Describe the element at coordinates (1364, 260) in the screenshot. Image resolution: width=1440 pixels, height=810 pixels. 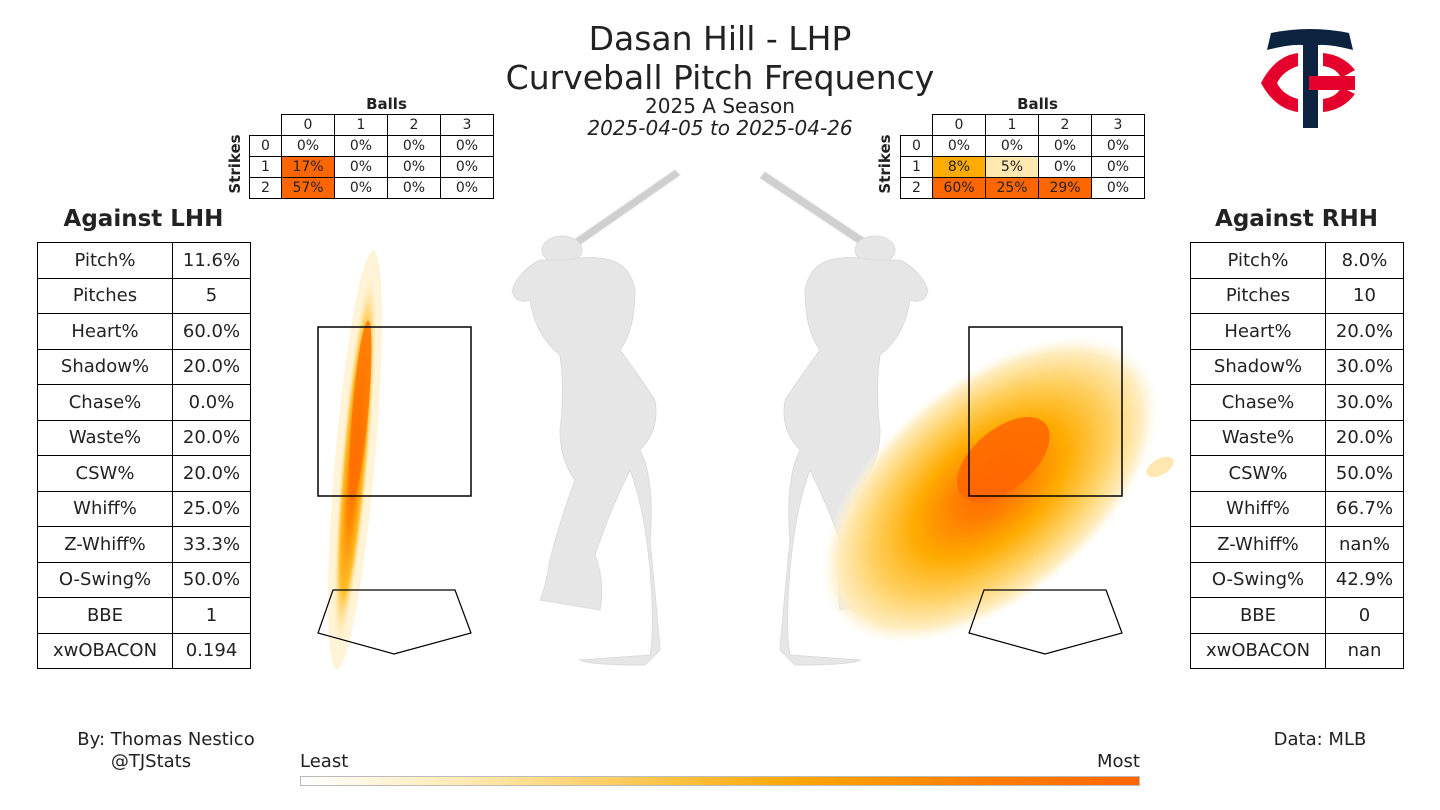
I see `stat-value: 8.0%` at that location.